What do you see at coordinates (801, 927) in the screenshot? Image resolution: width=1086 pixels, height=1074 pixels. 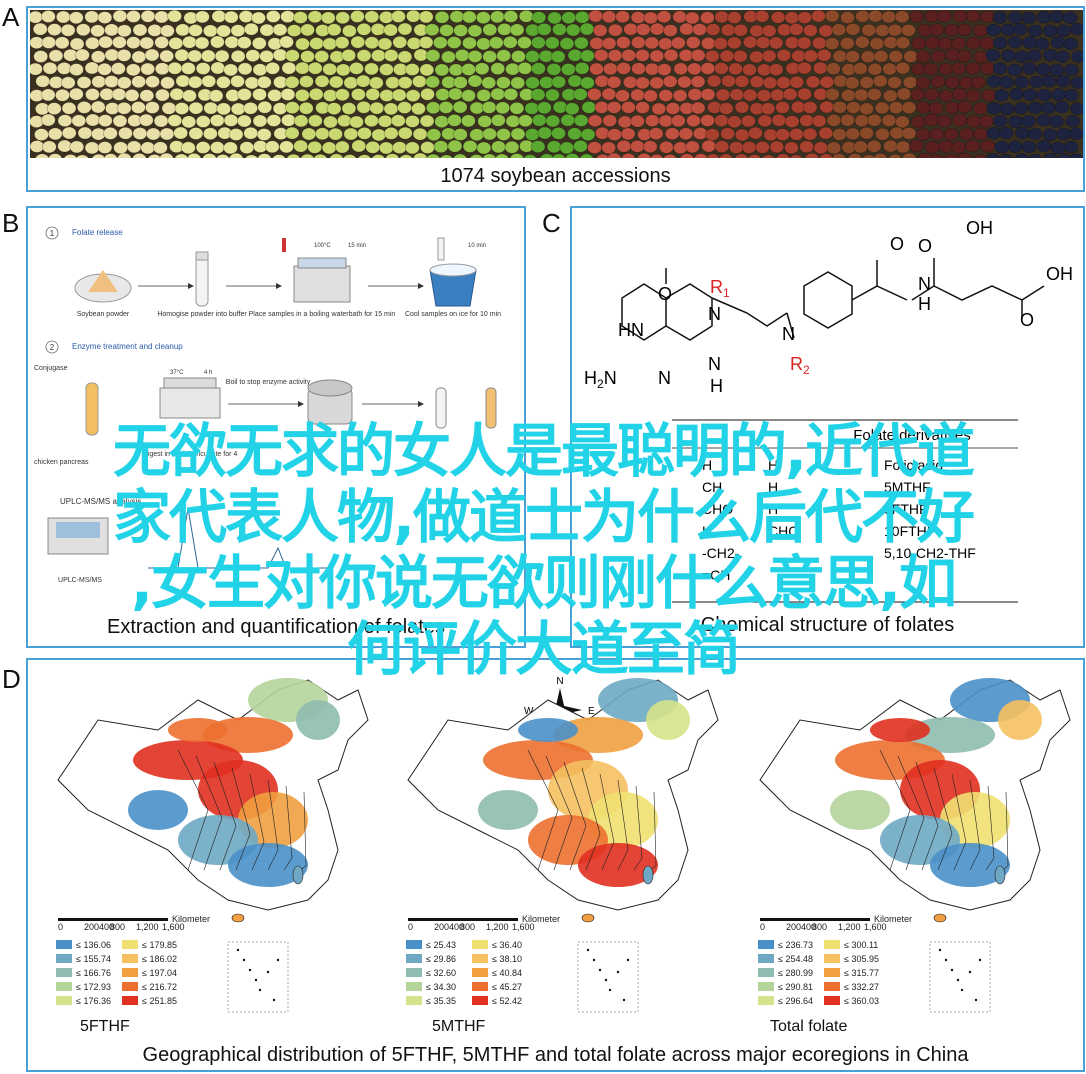 I see `scale-tick: 200400` at bounding box center [801, 927].